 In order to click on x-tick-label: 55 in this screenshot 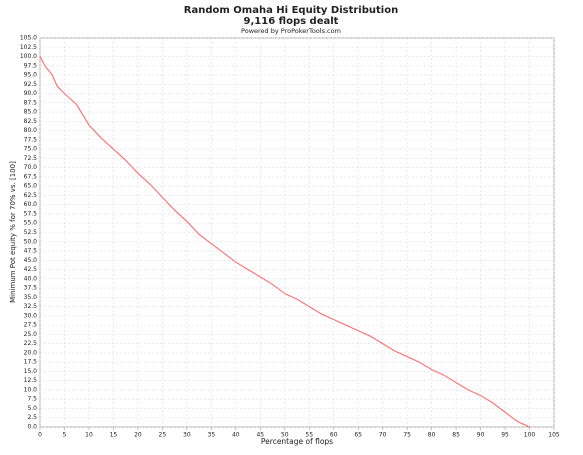, I will do `click(309, 435)`.